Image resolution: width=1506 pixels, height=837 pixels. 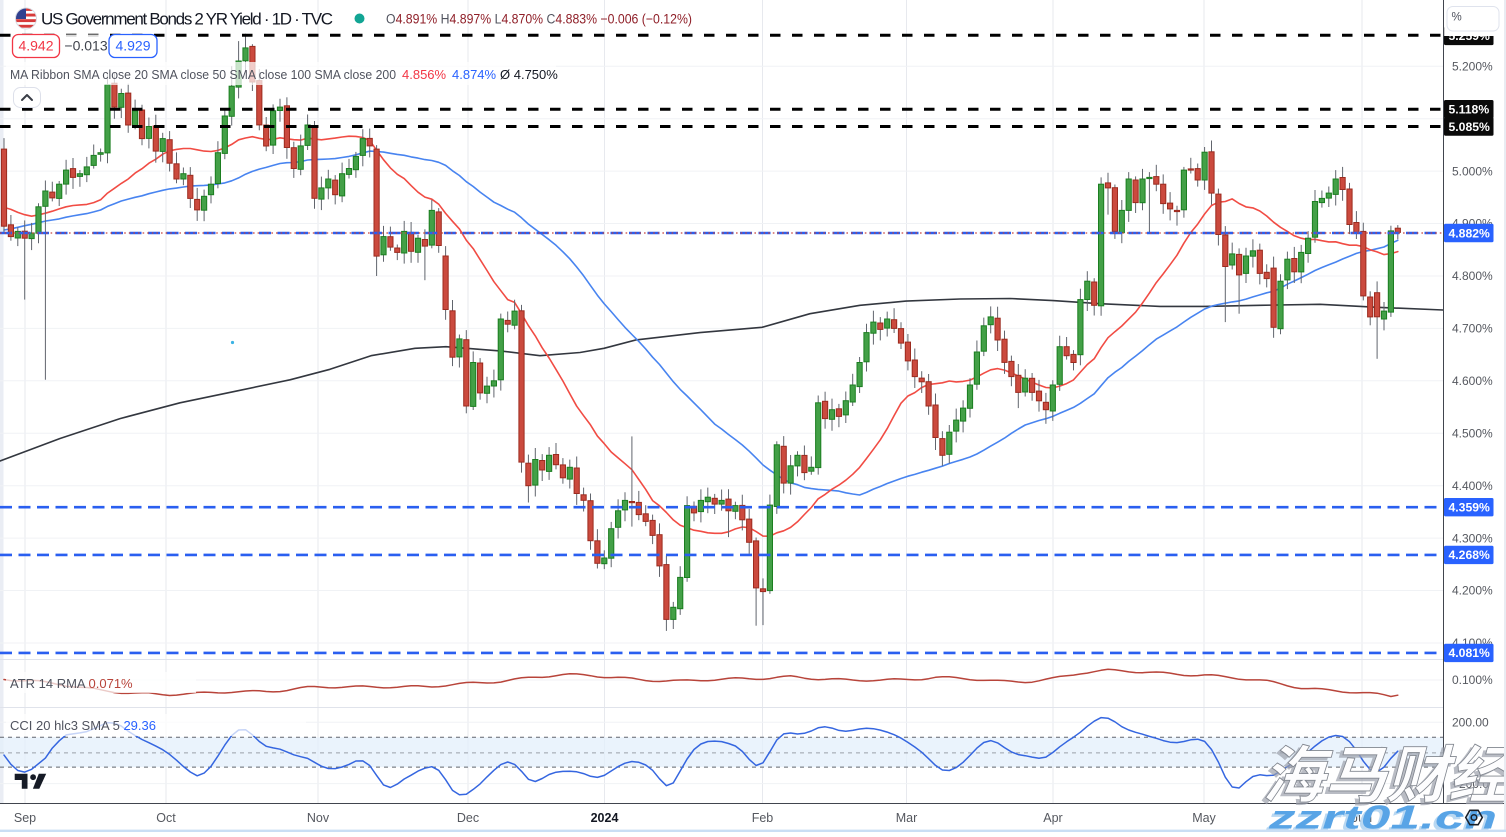 What do you see at coordinates (1382, 816) in the screenshot?
I see `svg-text: zzrt01.cn` at bounding box center [1382, 816].